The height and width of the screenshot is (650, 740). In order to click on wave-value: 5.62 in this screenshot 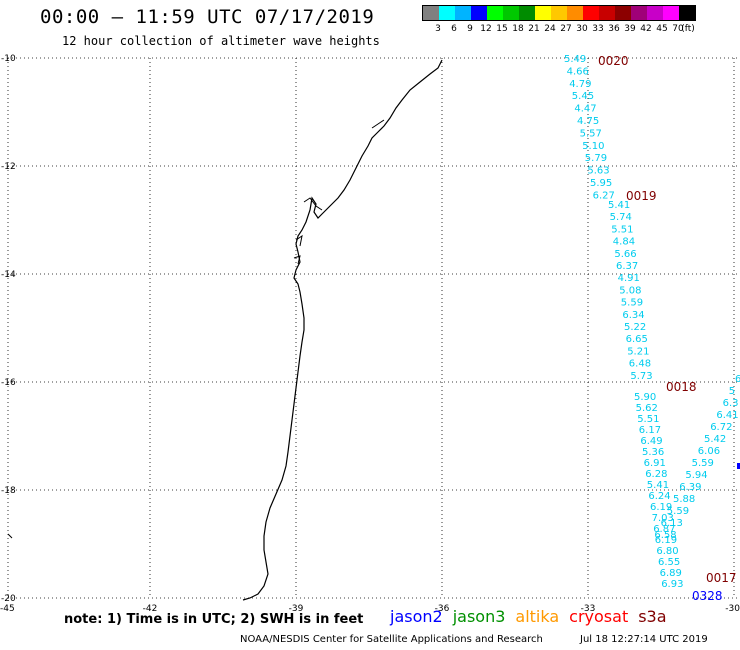, I will do `click(647, 408)`.